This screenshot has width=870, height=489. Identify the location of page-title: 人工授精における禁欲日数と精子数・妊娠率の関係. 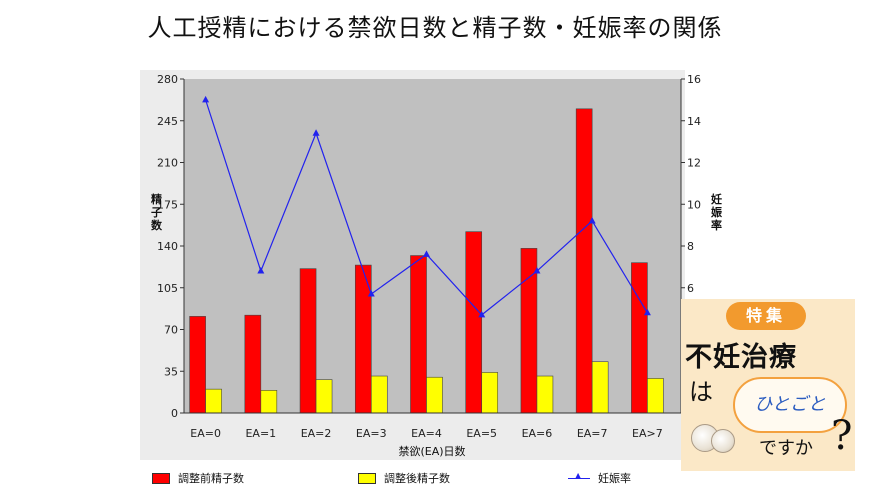
(435, 28).